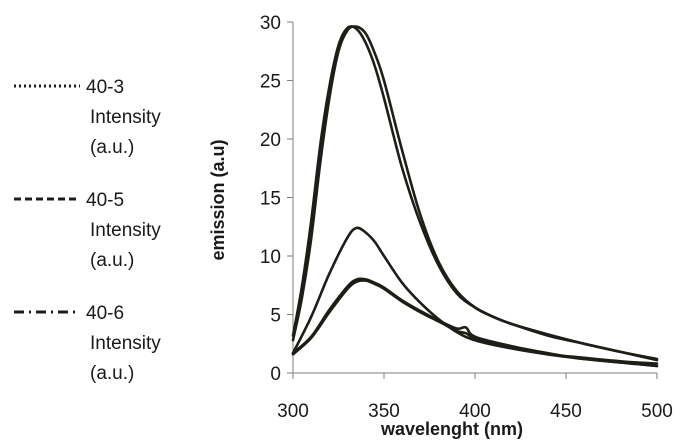 The image size is (680, 443). I want to click on x-tick-label: 450, so click(566, 411).